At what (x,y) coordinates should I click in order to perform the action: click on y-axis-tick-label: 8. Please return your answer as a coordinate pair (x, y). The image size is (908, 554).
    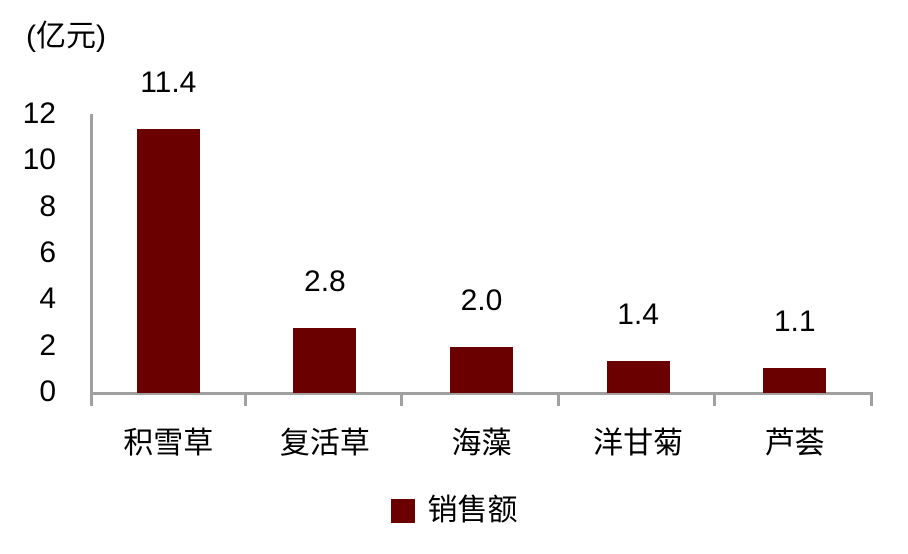
    Looking at the image, I should click on (47, 206).